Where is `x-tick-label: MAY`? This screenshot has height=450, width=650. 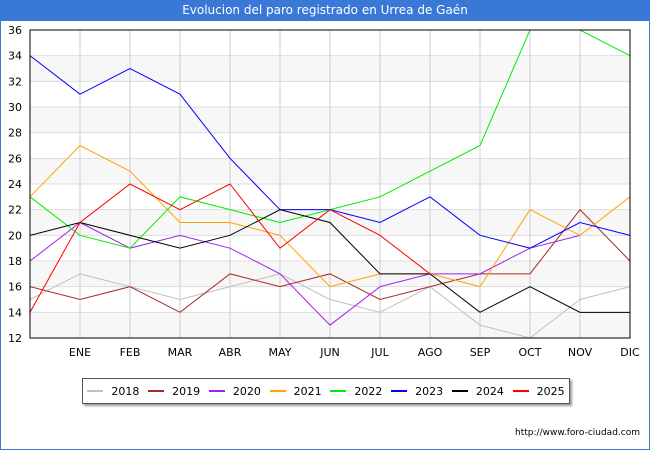 x-tick-label: MAY is located at coordinates (280, 352).